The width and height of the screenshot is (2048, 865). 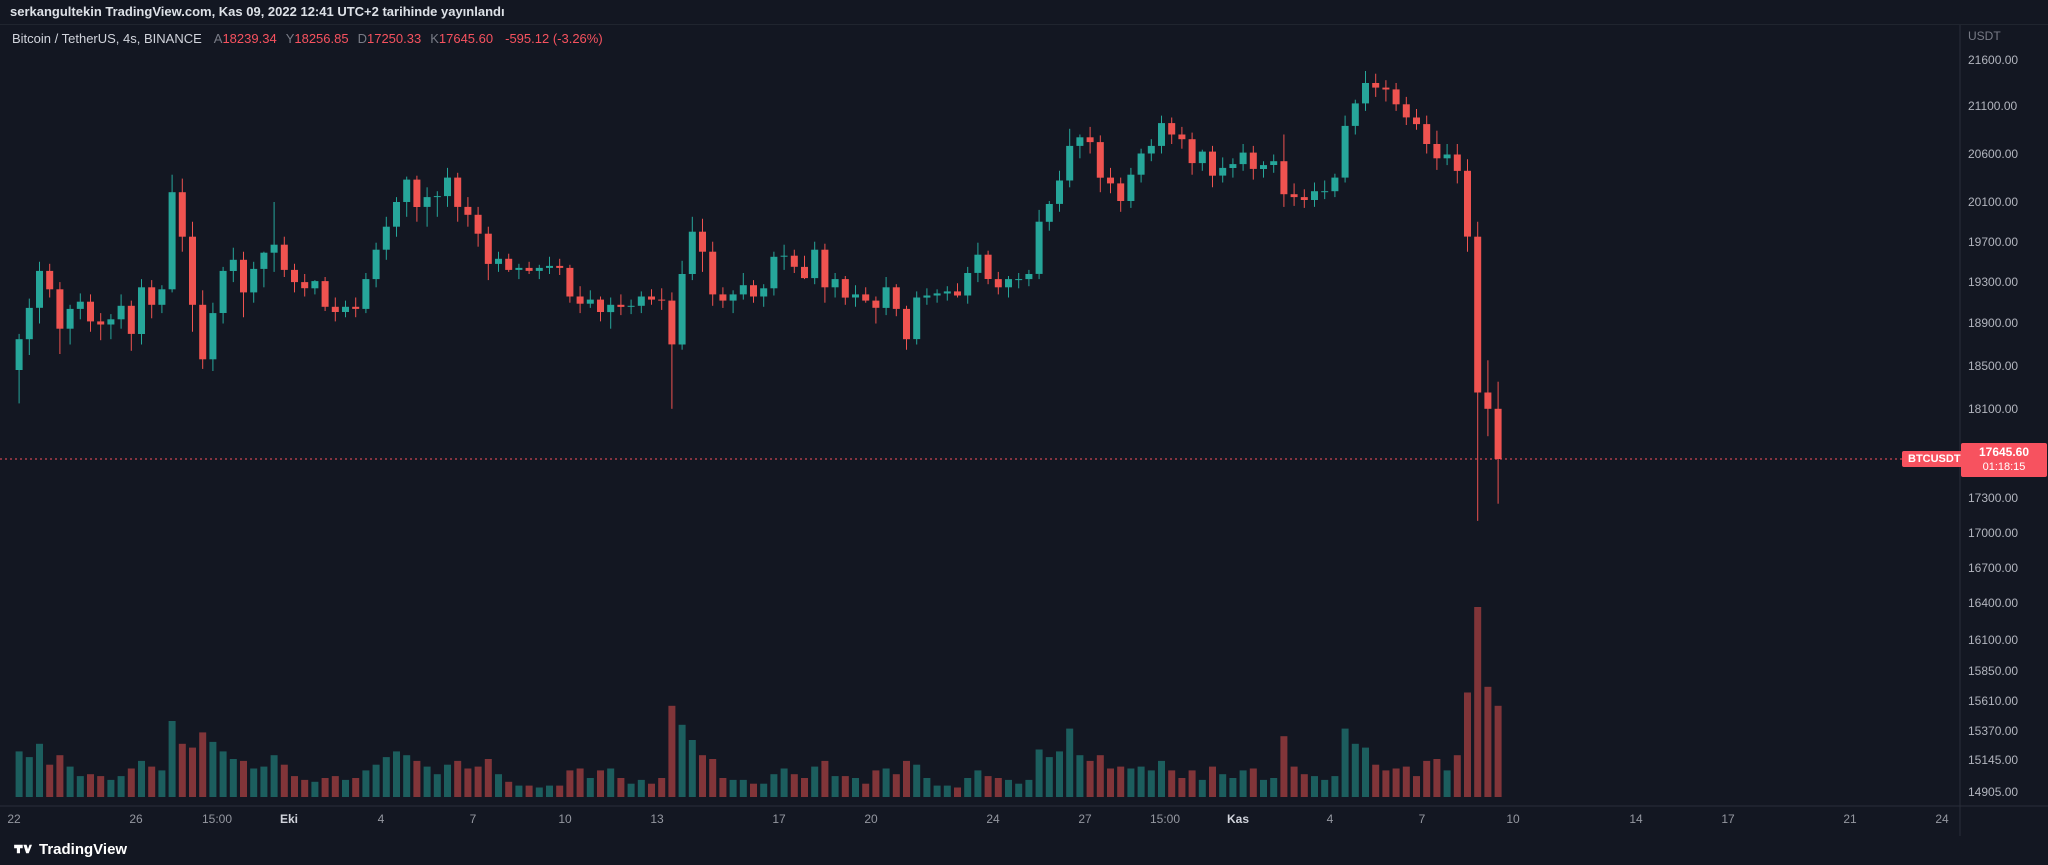 What do you see at coordinates (2004, 414) in the screenshot?
I see `price-scale` at bounding box center [2004, 414].